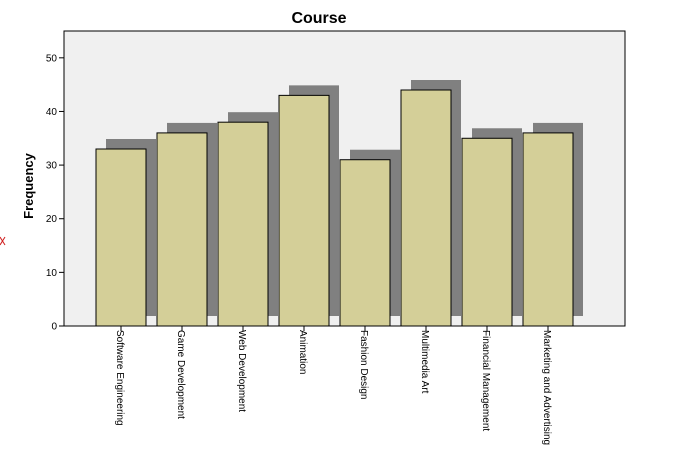  I want to click on y-tick-label: 40, so click(52, 112).